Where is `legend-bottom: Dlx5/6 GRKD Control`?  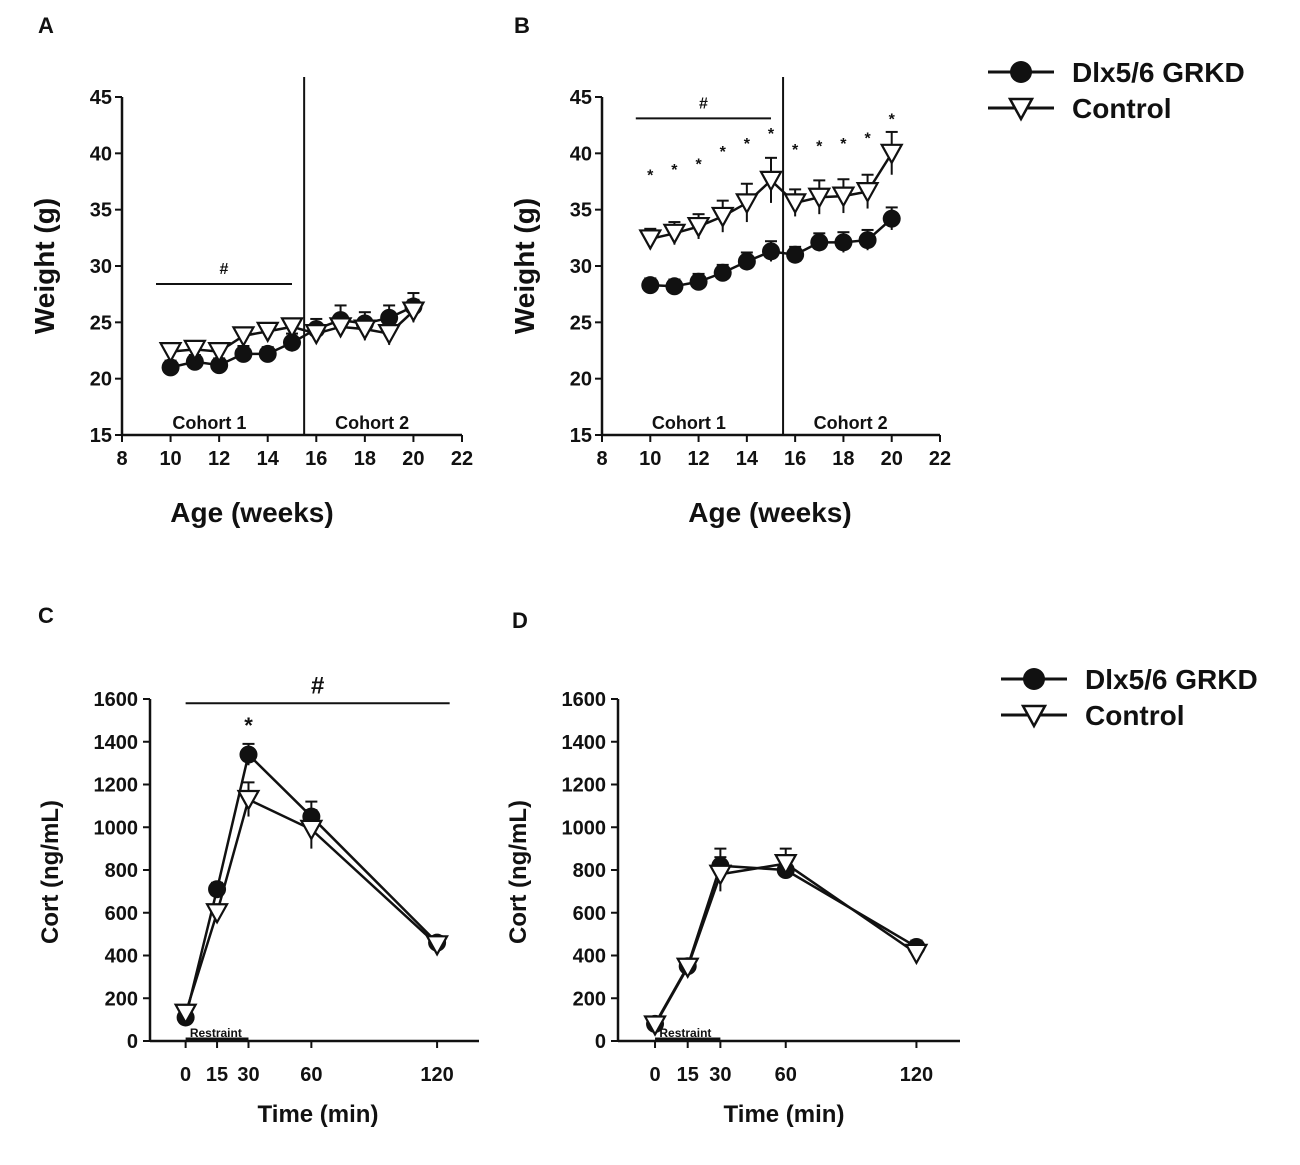 legend-bottom: Dlx5/6 GRKD Control is located at coordinates (1129, 697).